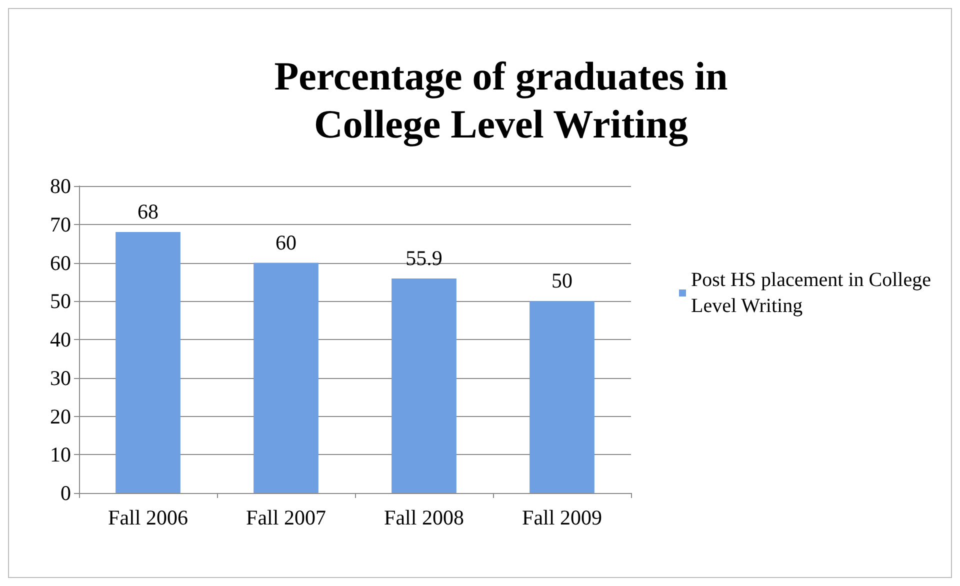 Image resolution: width=960 pixels, height=586 pixels. I want to click on y-tick-label: 50, so click(60, 301).